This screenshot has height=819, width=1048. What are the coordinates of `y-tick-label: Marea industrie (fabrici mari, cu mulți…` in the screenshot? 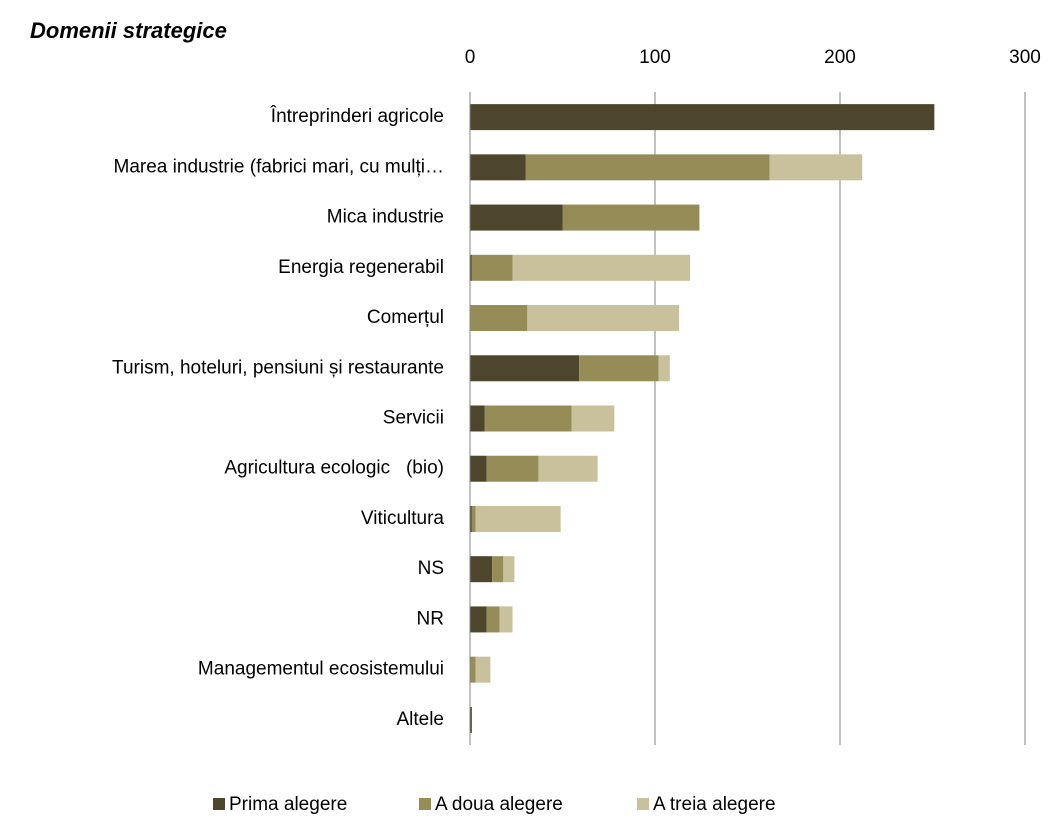 It's located at (279, 166).